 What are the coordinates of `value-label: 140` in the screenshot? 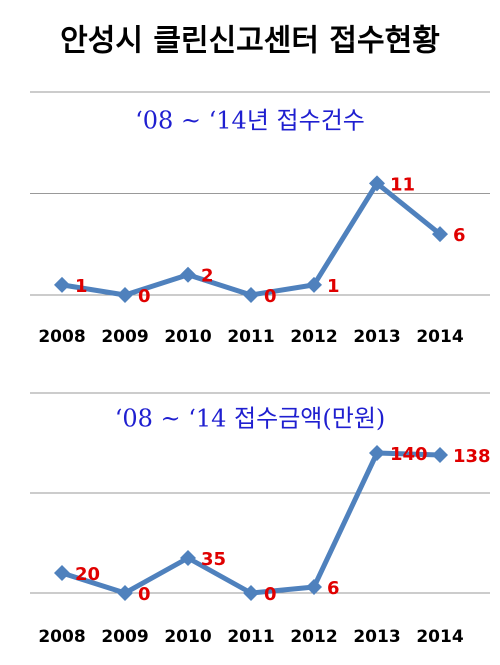 It's located at (409, 454).